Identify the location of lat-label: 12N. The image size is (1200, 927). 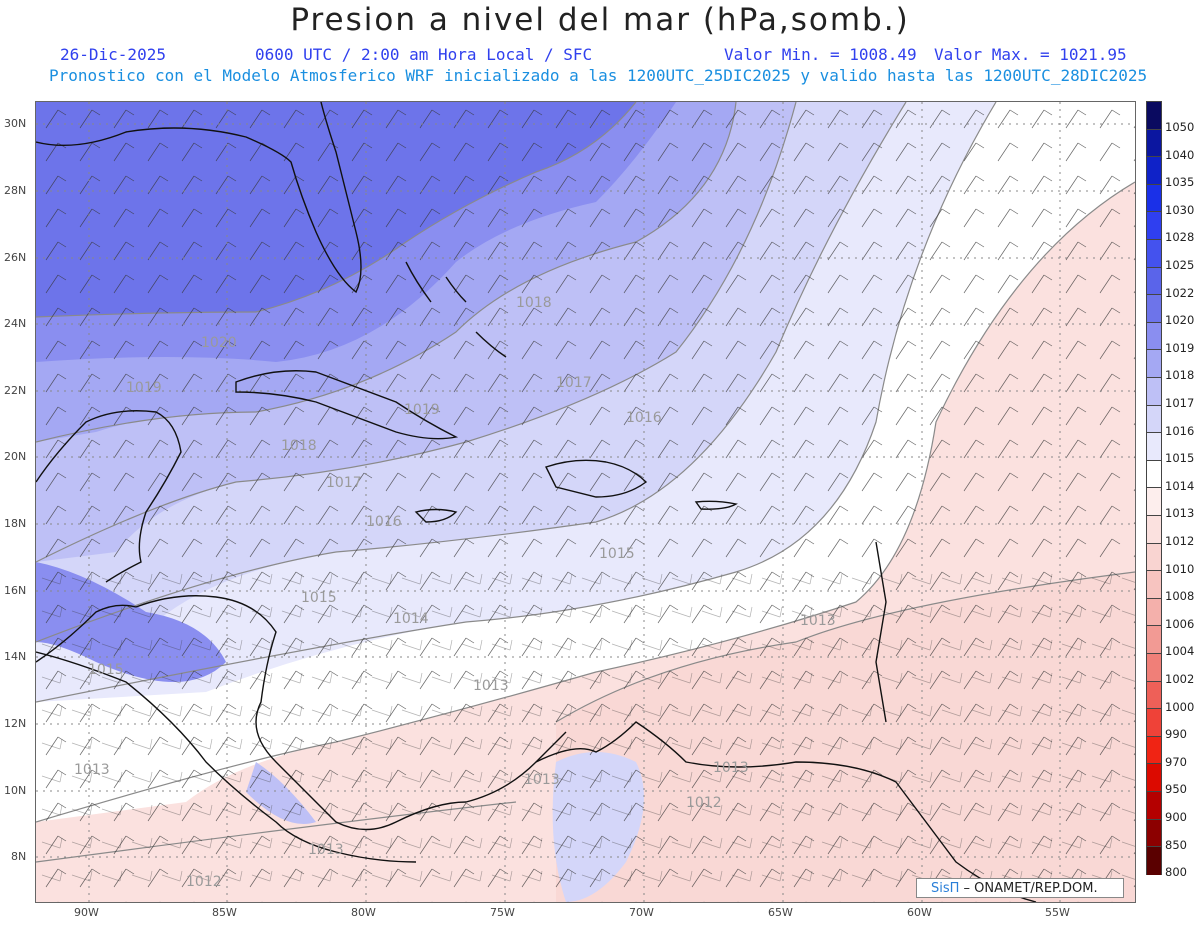
(15, 723).